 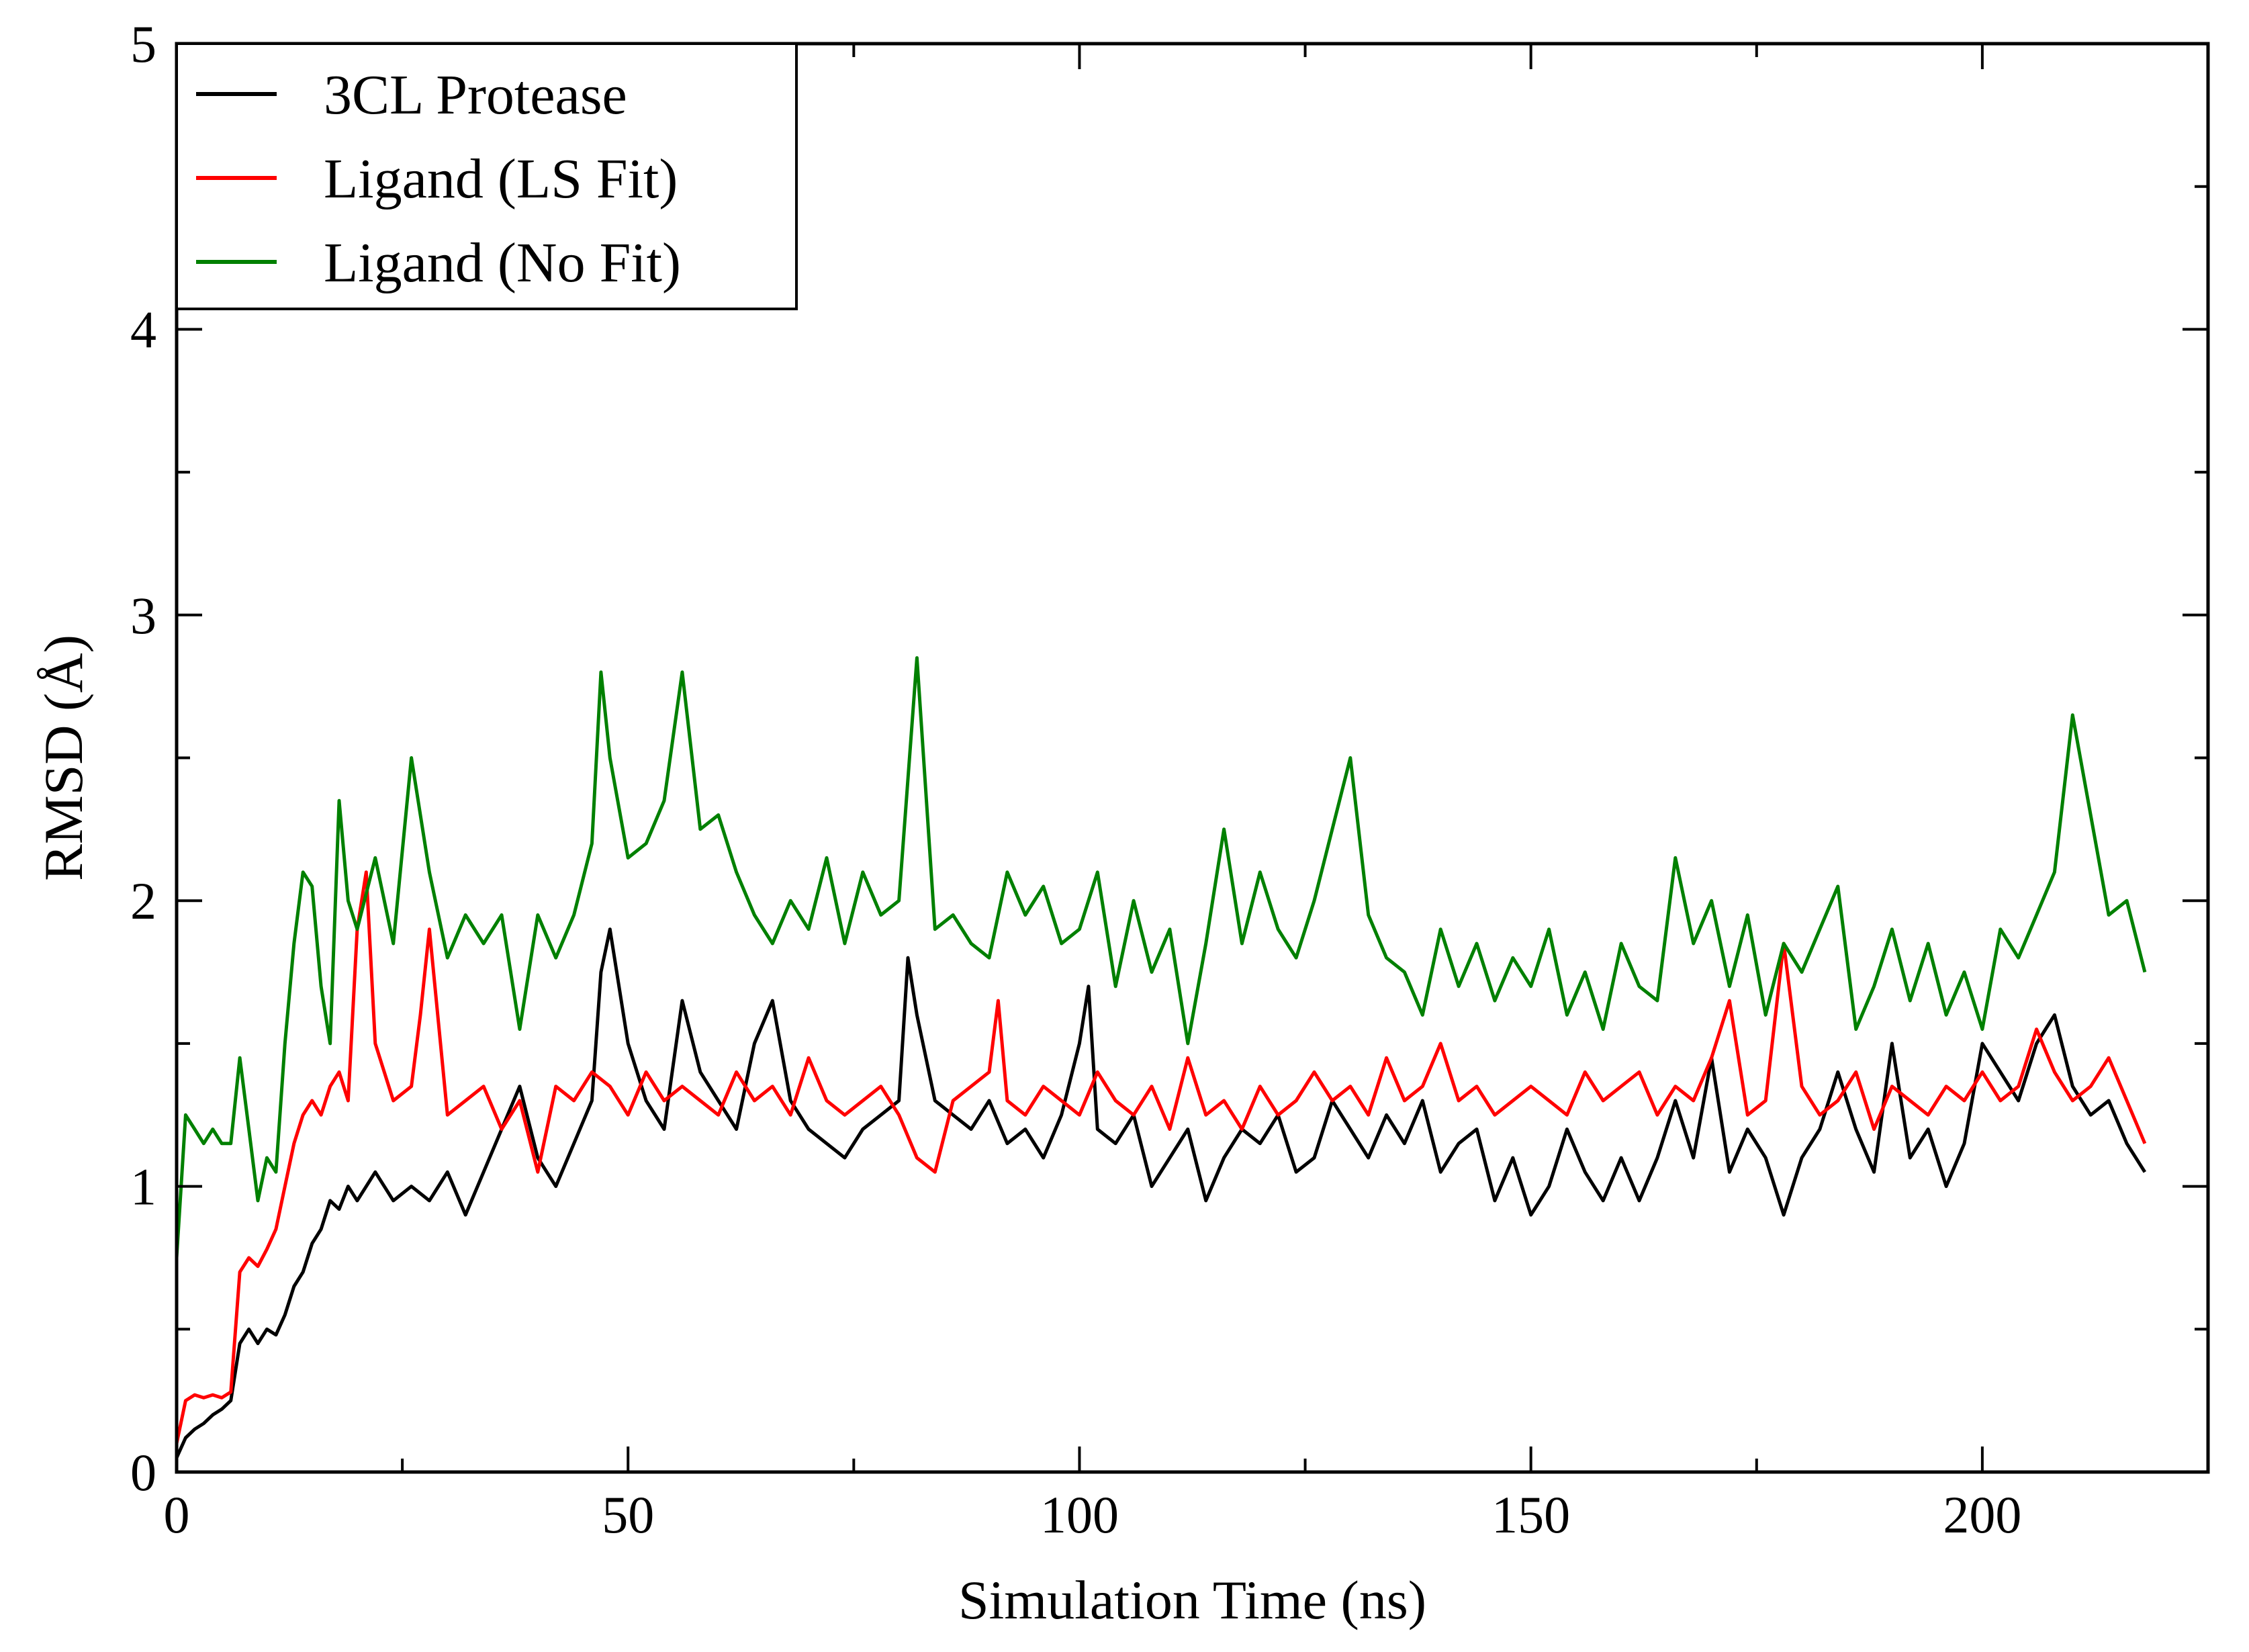 I want to click on legend-label-3: Ligand (No Fit), so click(x=502, y=263).